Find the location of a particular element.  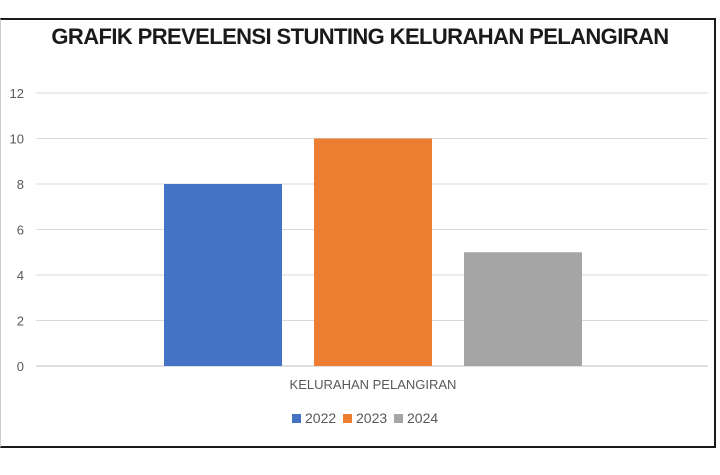

x-axis-categories: KELURAHAN PELANGIRAN is located at coordinates (373, 384).